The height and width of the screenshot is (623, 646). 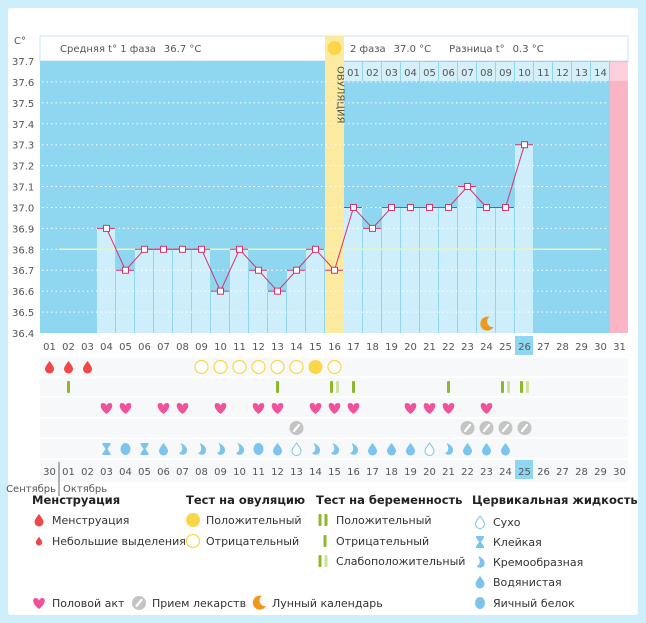 What do you see at coordinates (119, 541) in the screenshot?
I see `legend-spotting: Небольшие выделения` at bounding box center [119, 541].